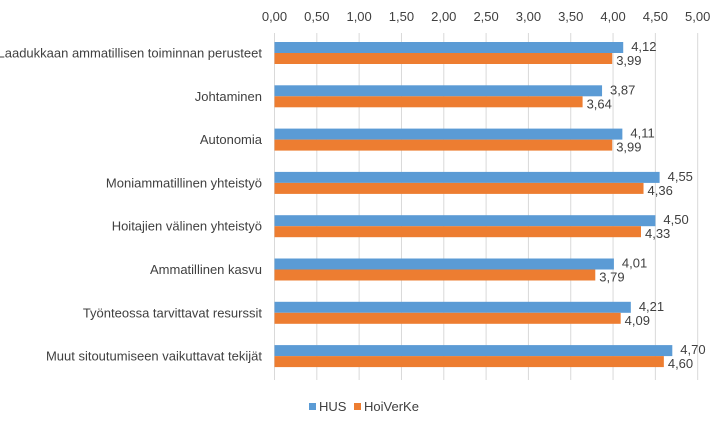 The width and height of the screenshot is (720, 426). Describe the element at coordinates (443, 16) in the screenshot. I see `x-tick-label: 2,00` at that location.